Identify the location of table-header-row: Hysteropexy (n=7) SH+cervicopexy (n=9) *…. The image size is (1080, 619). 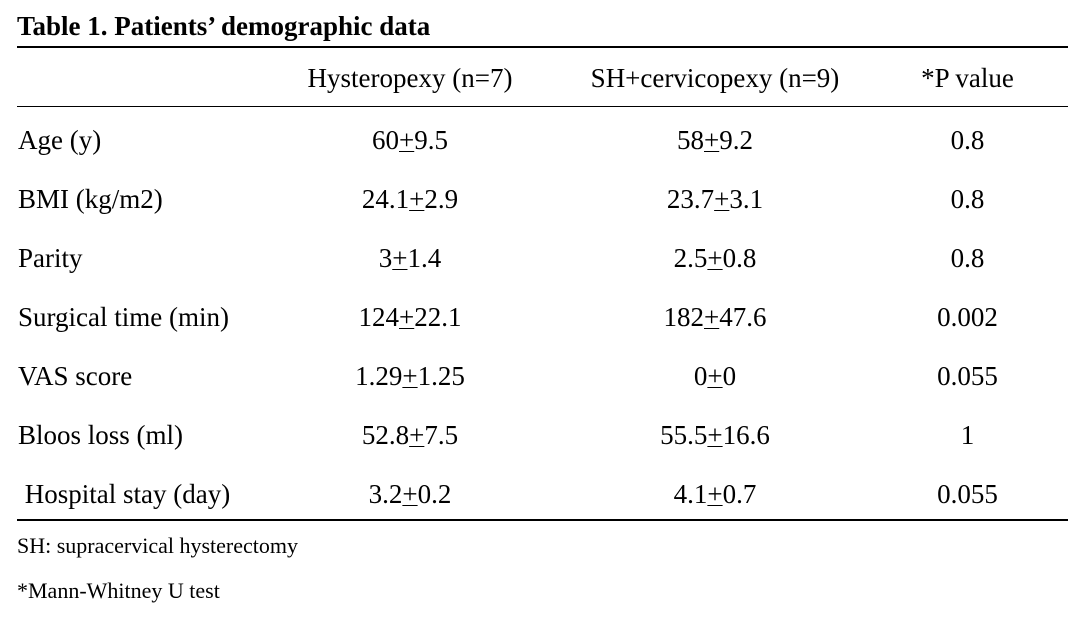
(540, 78).